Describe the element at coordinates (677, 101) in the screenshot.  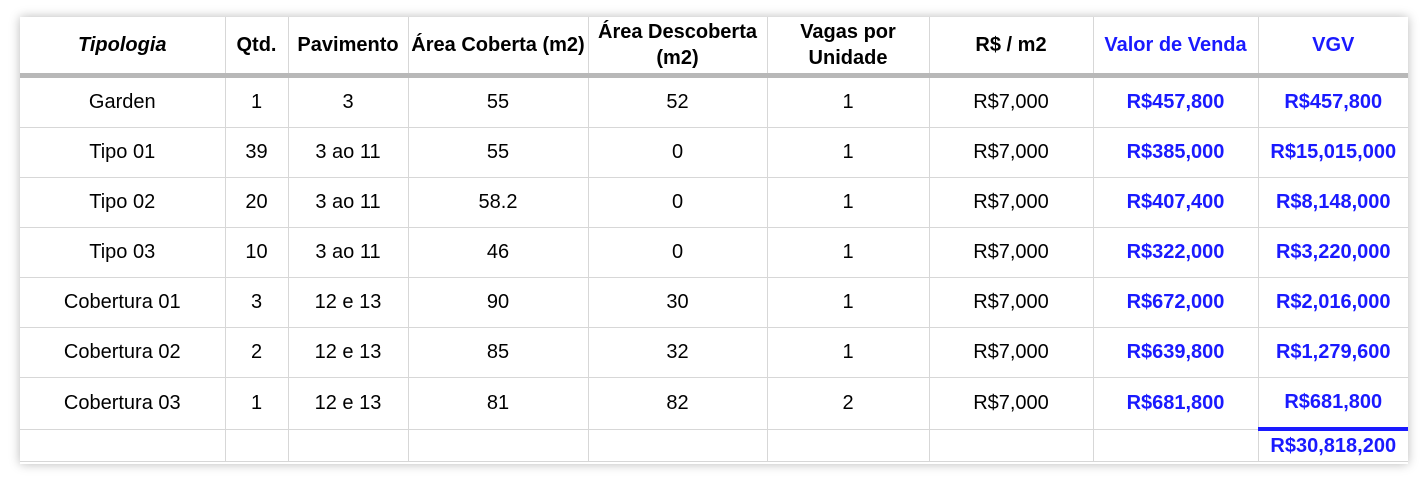
I see `cell-area-descoberta: 52` at that location.